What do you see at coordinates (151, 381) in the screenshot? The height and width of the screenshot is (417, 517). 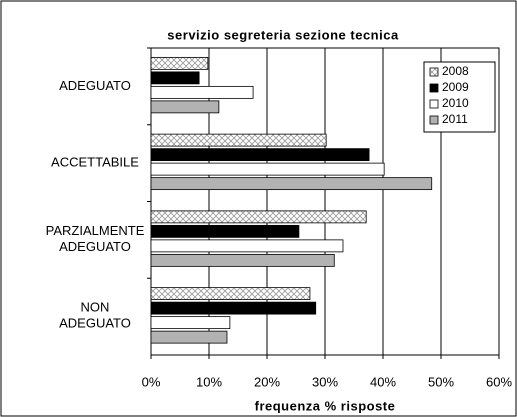 I see `x-tick-label: 0%` at bounding box center [151, 381].